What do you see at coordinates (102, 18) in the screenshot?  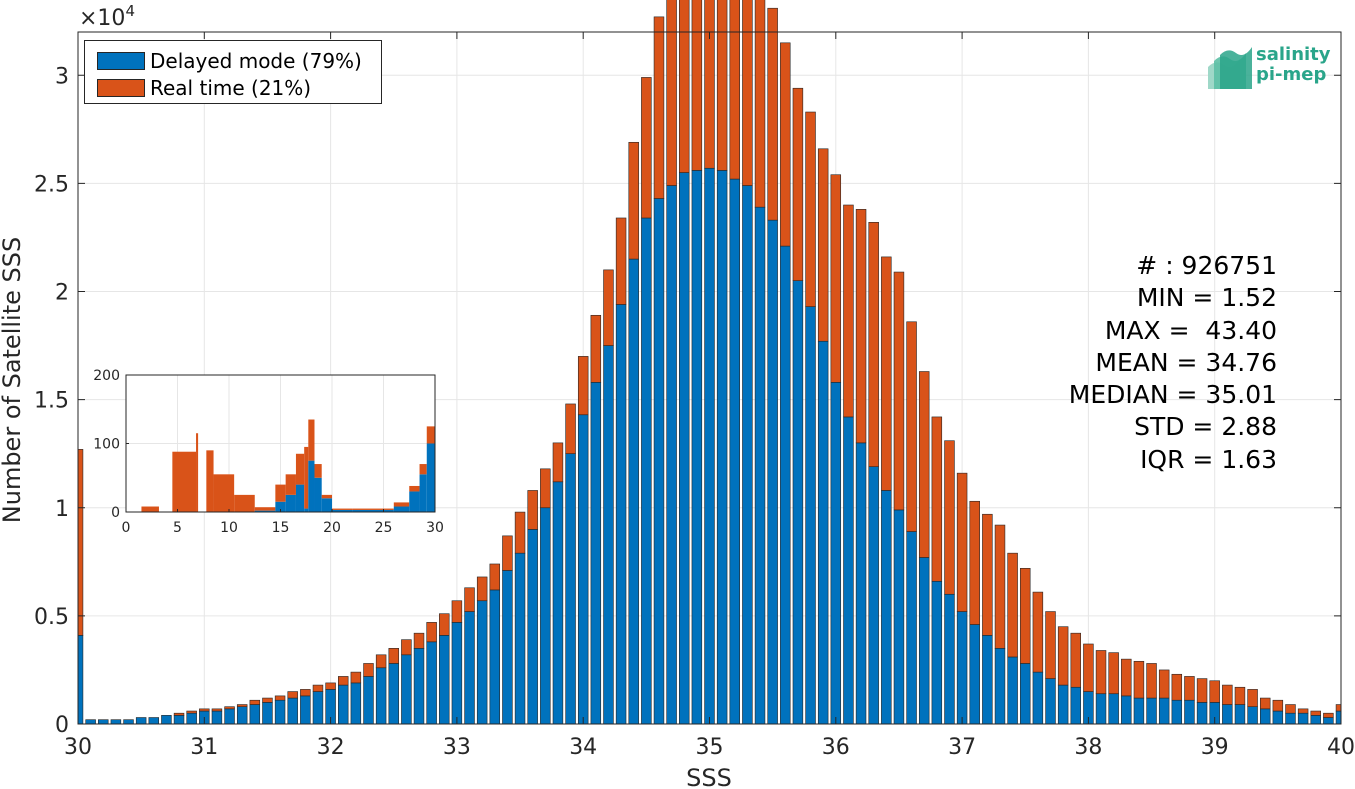 I see `y-exponent-base: ×10` at bounding box center [102, 18].